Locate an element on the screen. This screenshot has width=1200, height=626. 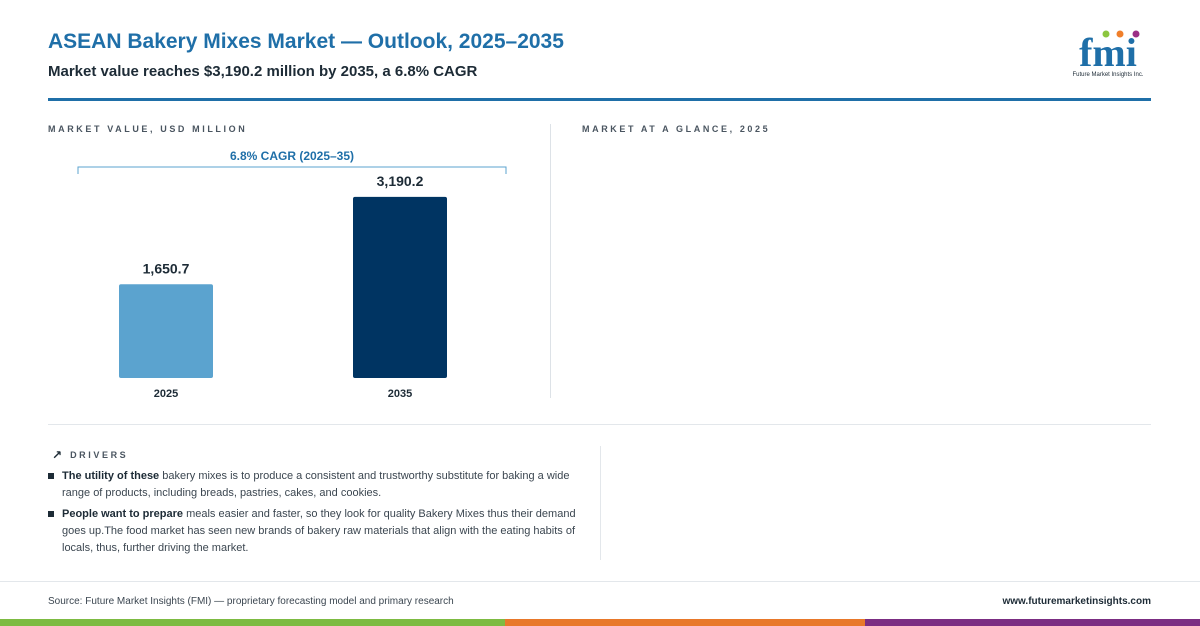
chart-section-label: MARKET VALUE, USD MILLION is located at coordinates (148, 129).